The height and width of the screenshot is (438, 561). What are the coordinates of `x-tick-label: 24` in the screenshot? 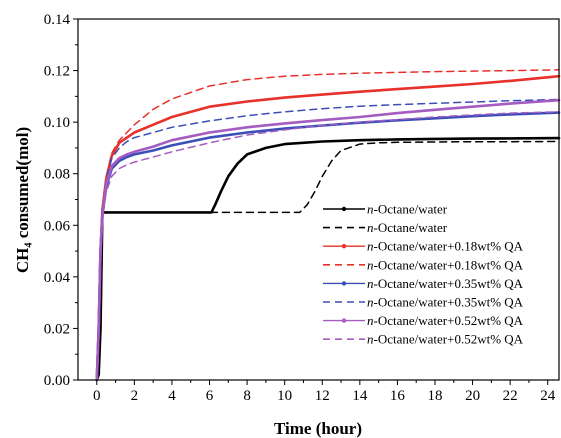 It's located at (548, 396).